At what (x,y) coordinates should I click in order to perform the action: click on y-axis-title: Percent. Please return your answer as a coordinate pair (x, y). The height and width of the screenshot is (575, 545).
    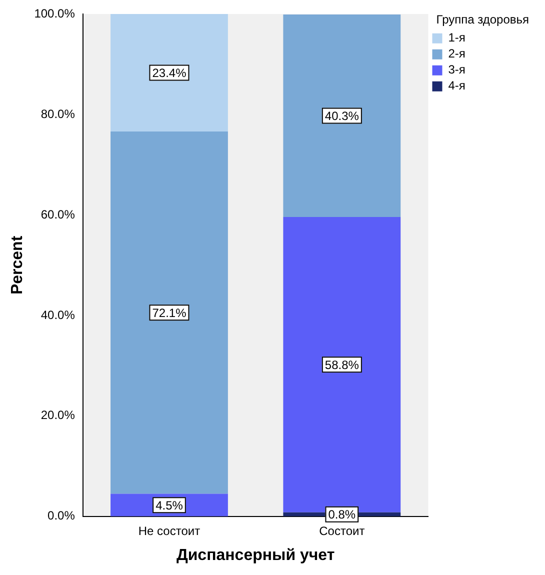
    Looking at the image, I should click on (17, 265).